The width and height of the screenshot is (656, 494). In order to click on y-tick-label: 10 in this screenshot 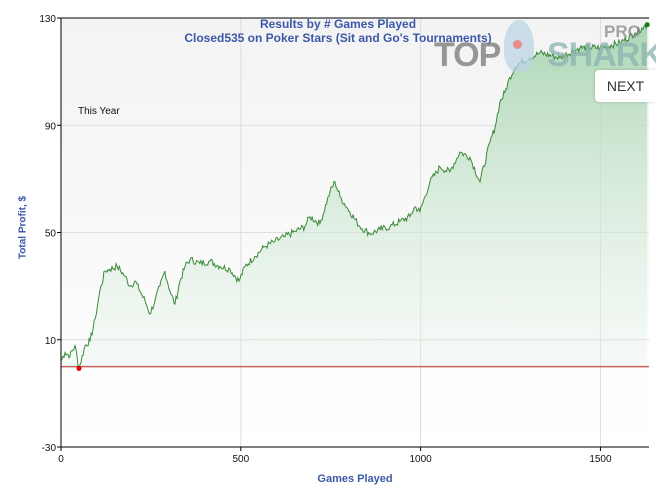, I will do `click(51, 341)`.